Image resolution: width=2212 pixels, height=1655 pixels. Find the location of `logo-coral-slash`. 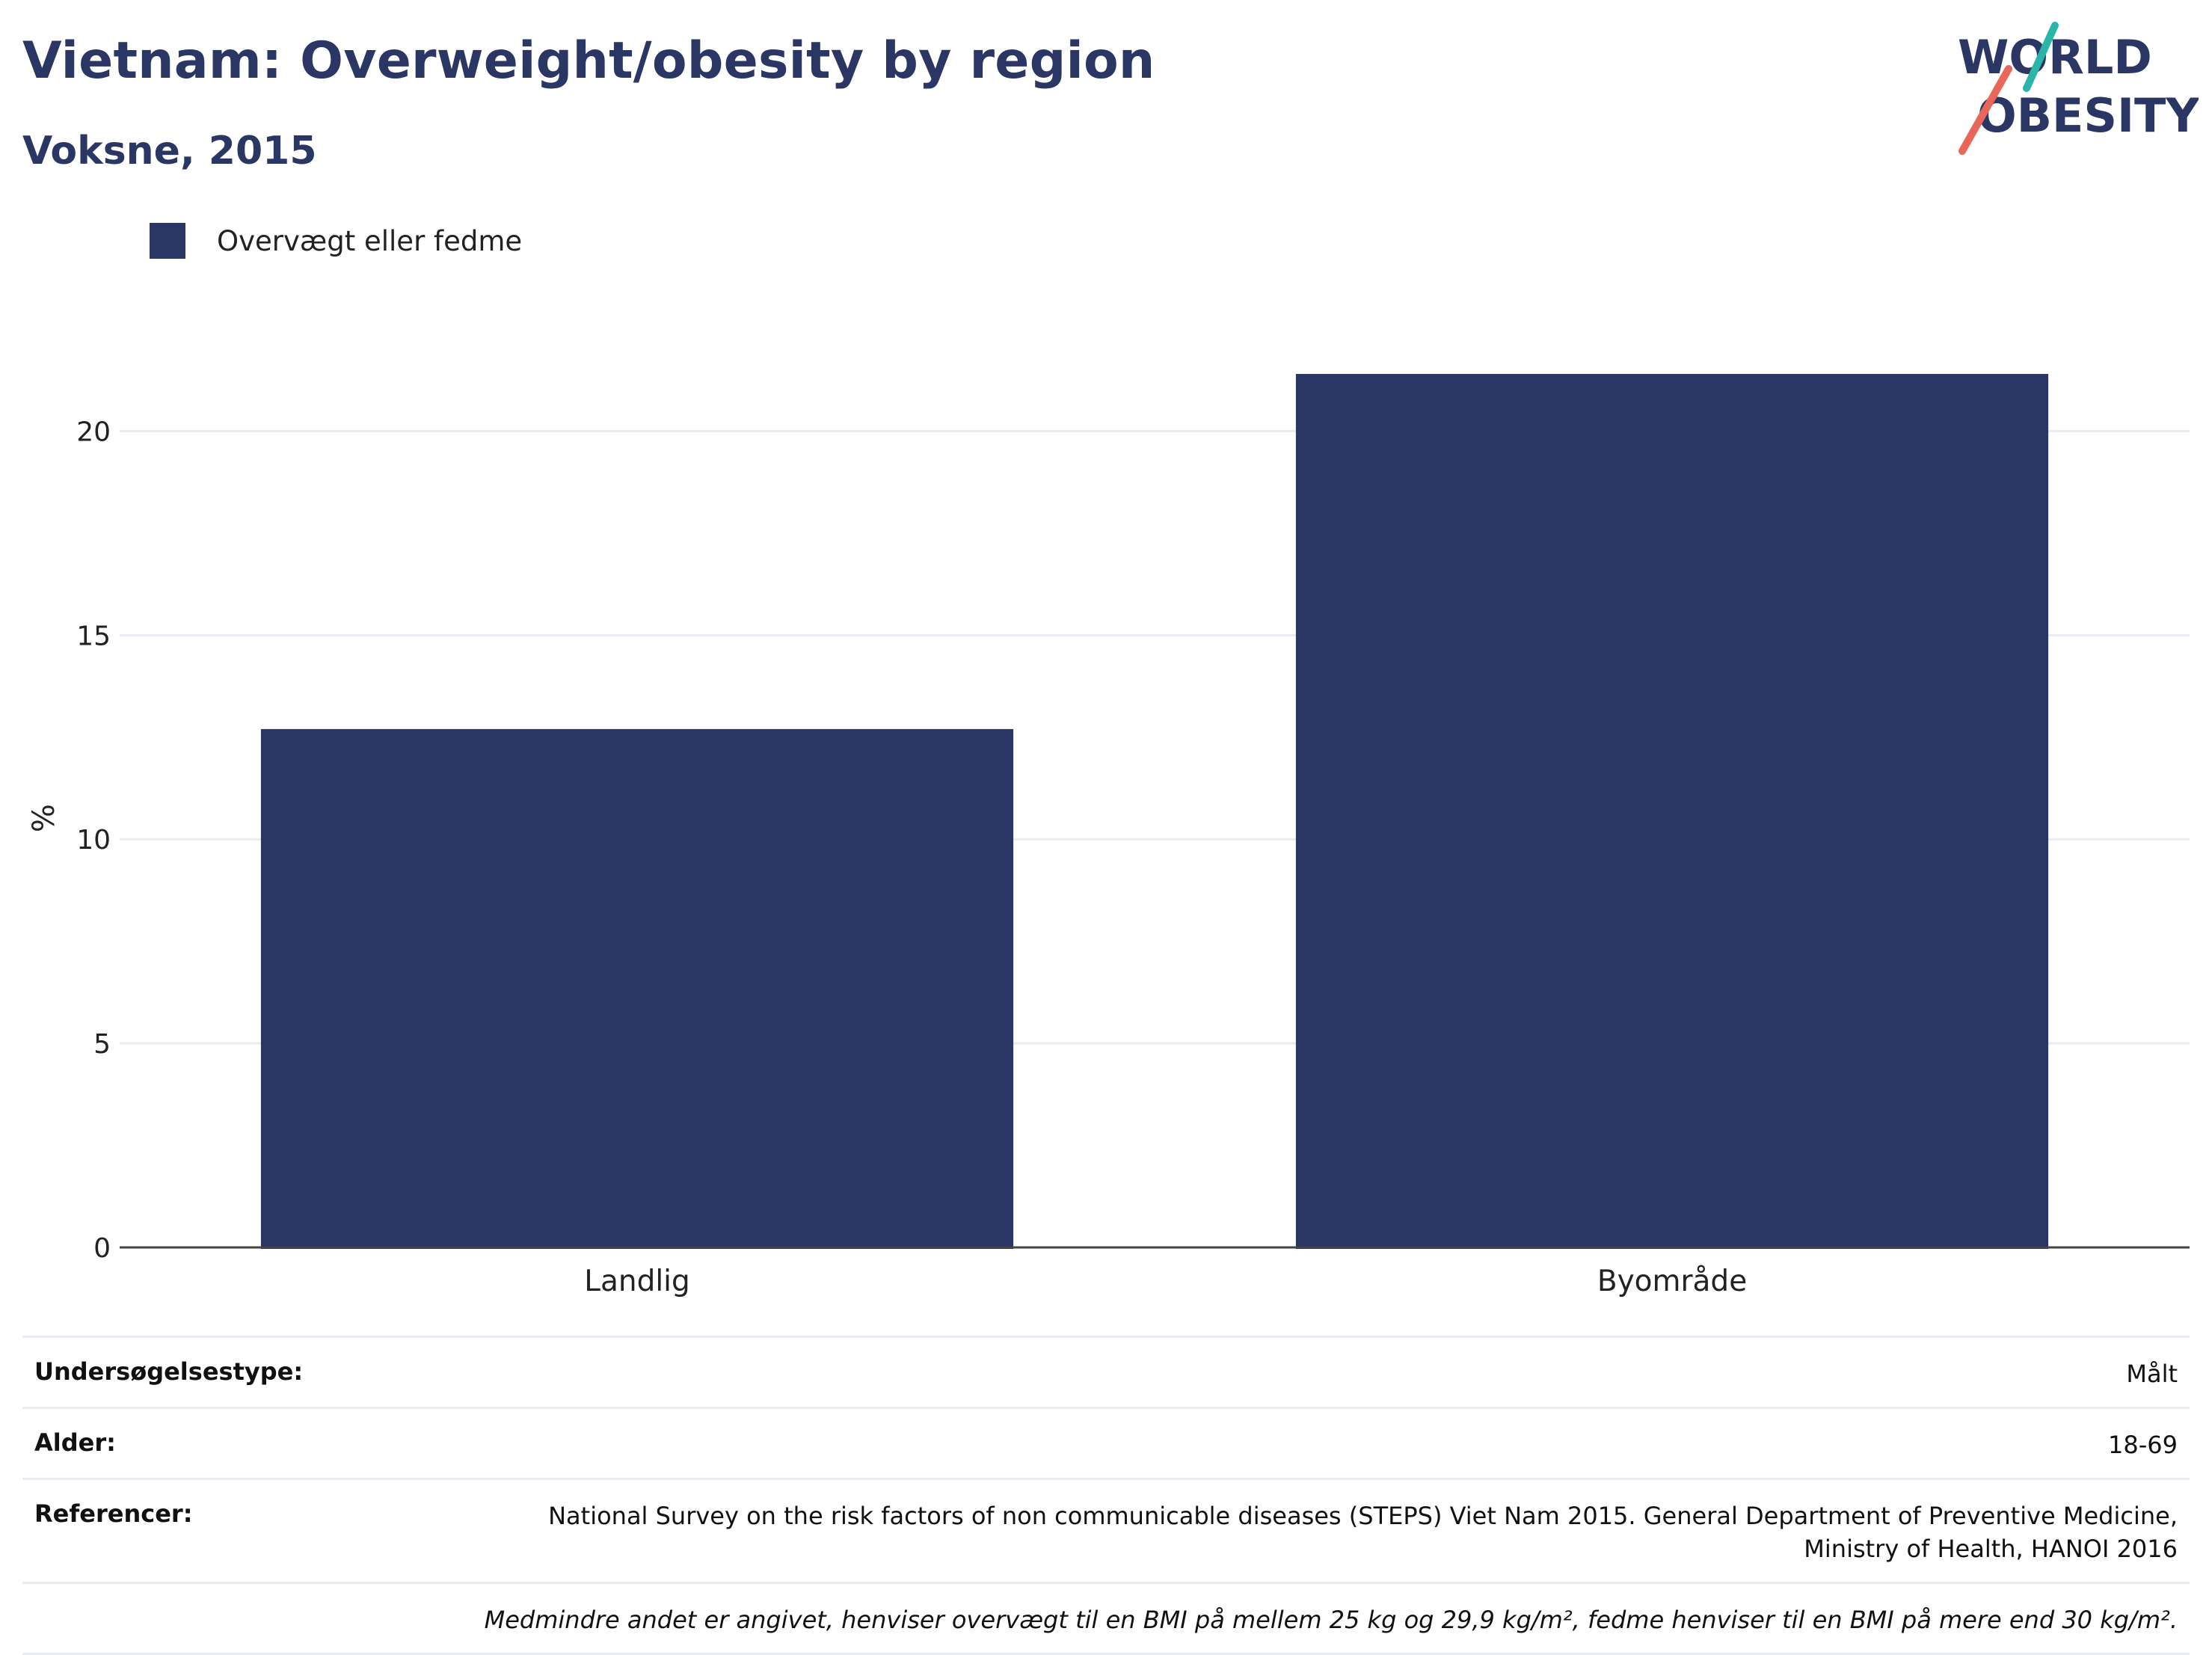

logo-coral-slash is located at coordinates (1985, 110).